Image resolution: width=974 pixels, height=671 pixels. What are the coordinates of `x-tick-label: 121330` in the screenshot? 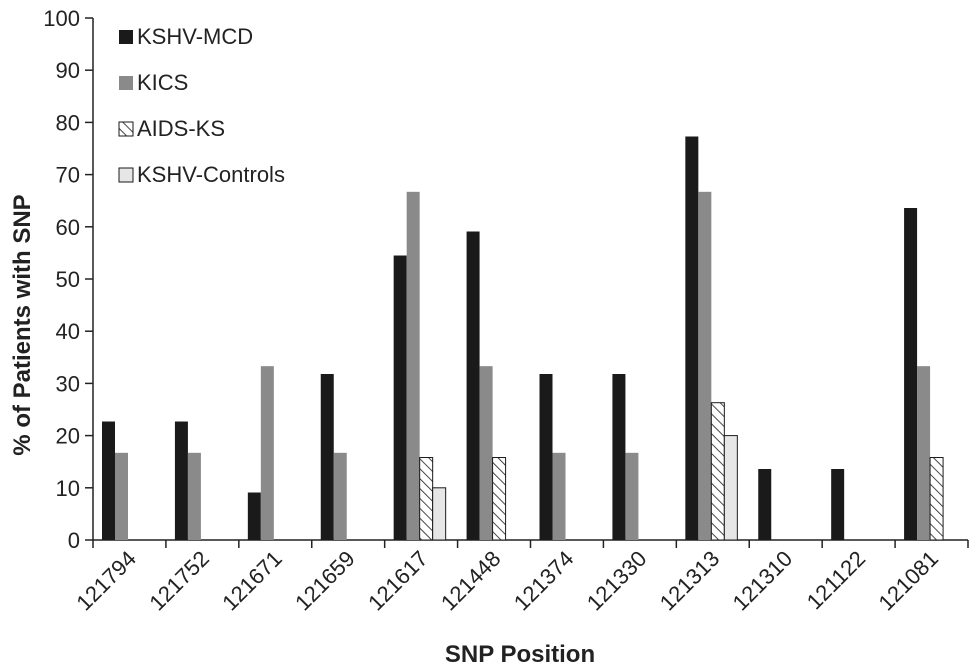 It's located at (617, 581).